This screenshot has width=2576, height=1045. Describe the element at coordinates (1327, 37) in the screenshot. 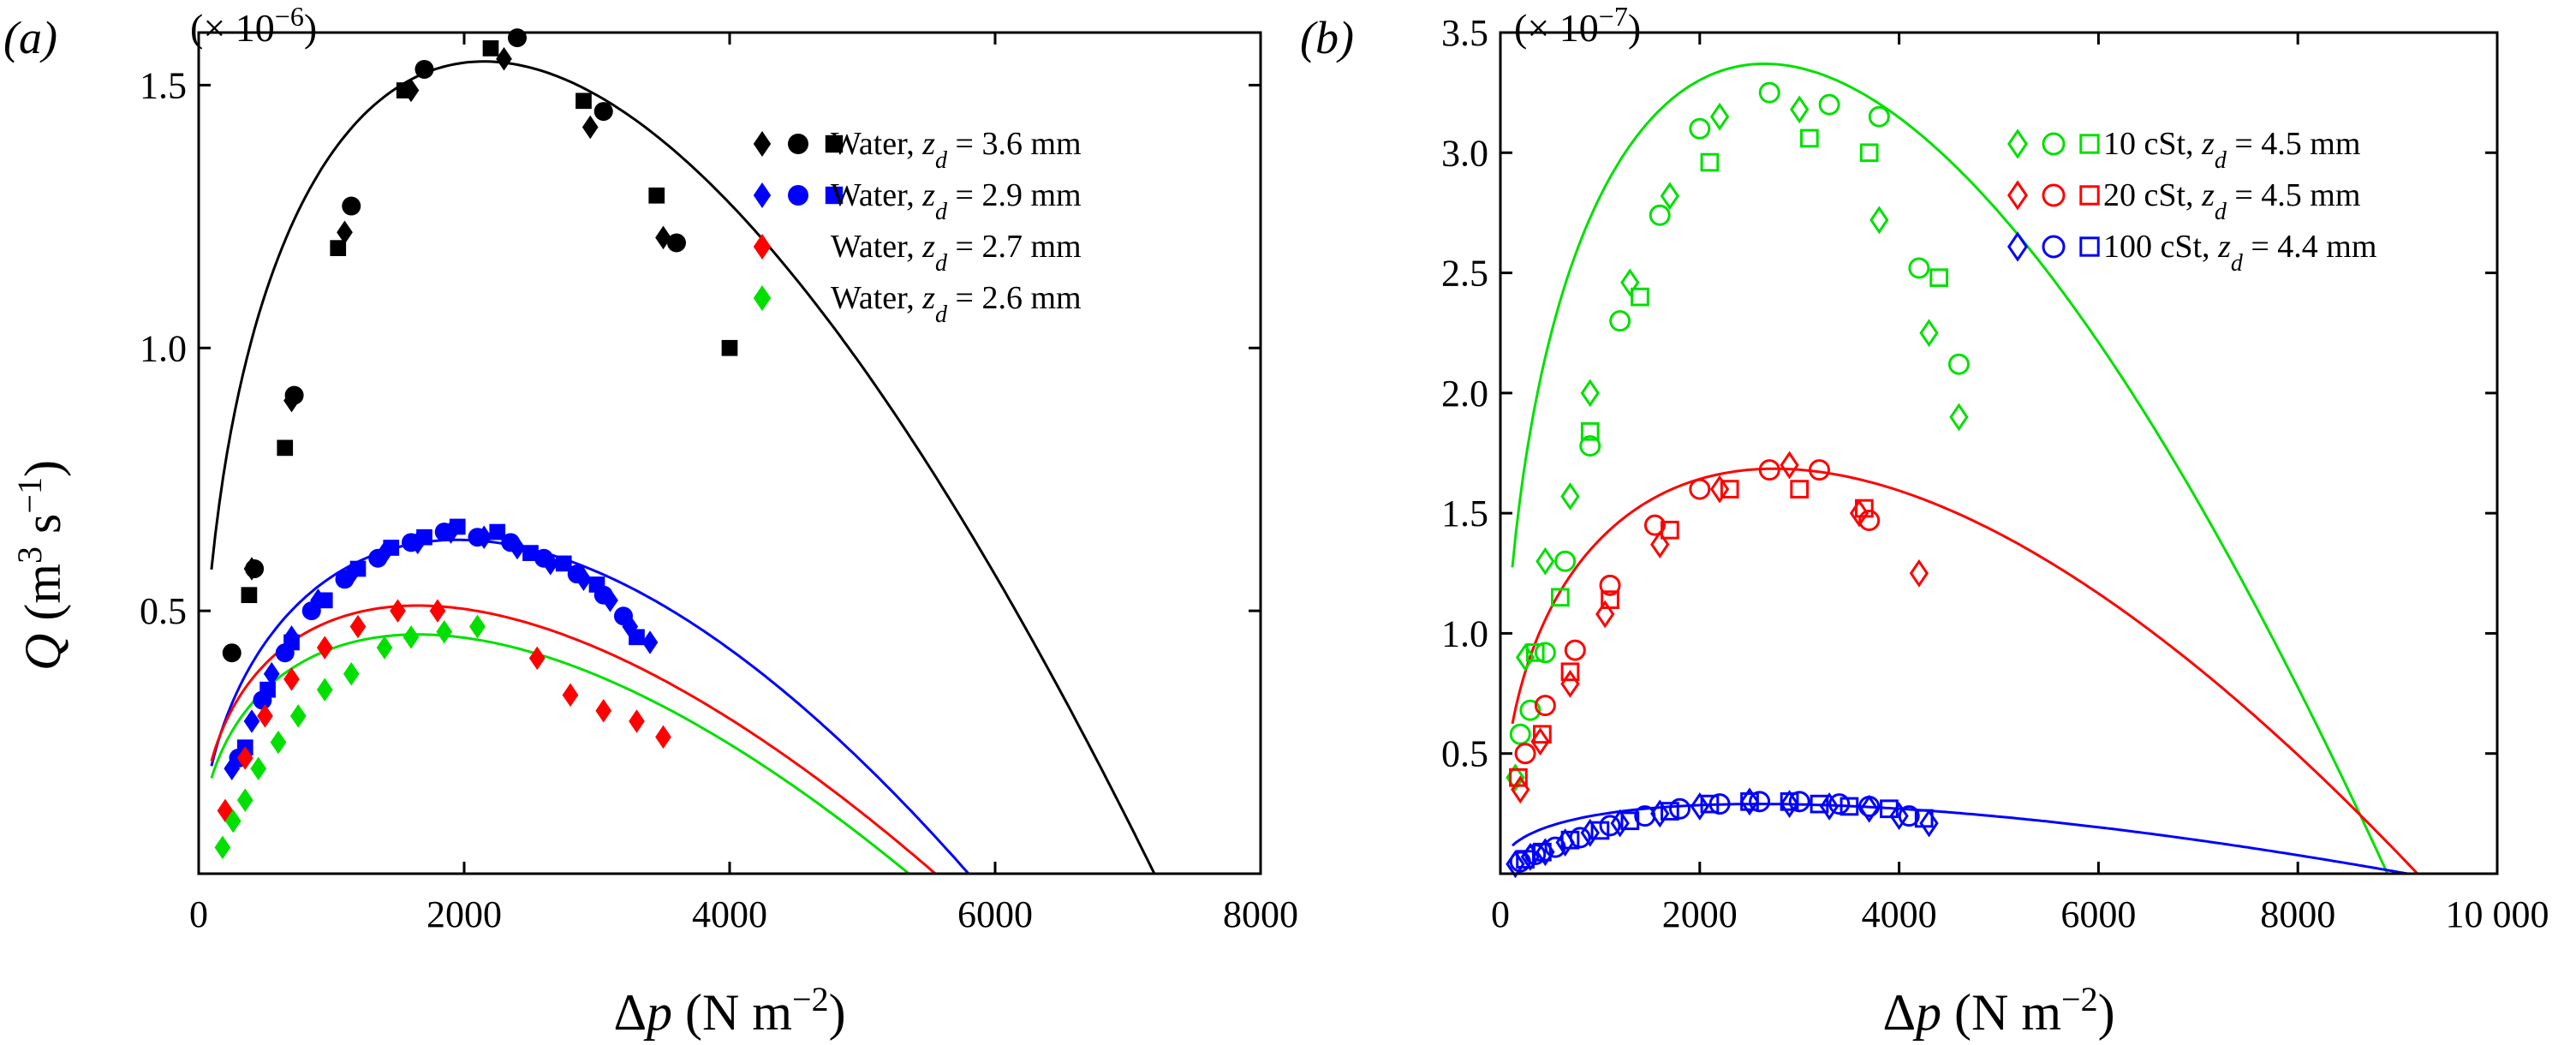

I see `panel-b-label: (b)` at that location.